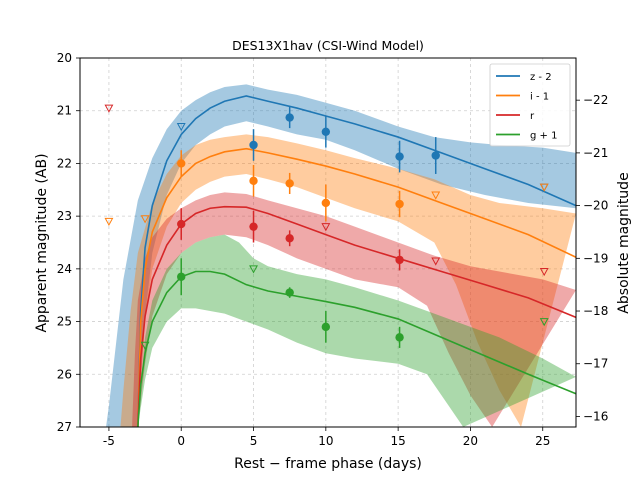 The width and height of the screenshot is (640, 480). Describe the element at coordinates (325, 441) in the screenshot. I see `x-tick-label: 10` at that location.